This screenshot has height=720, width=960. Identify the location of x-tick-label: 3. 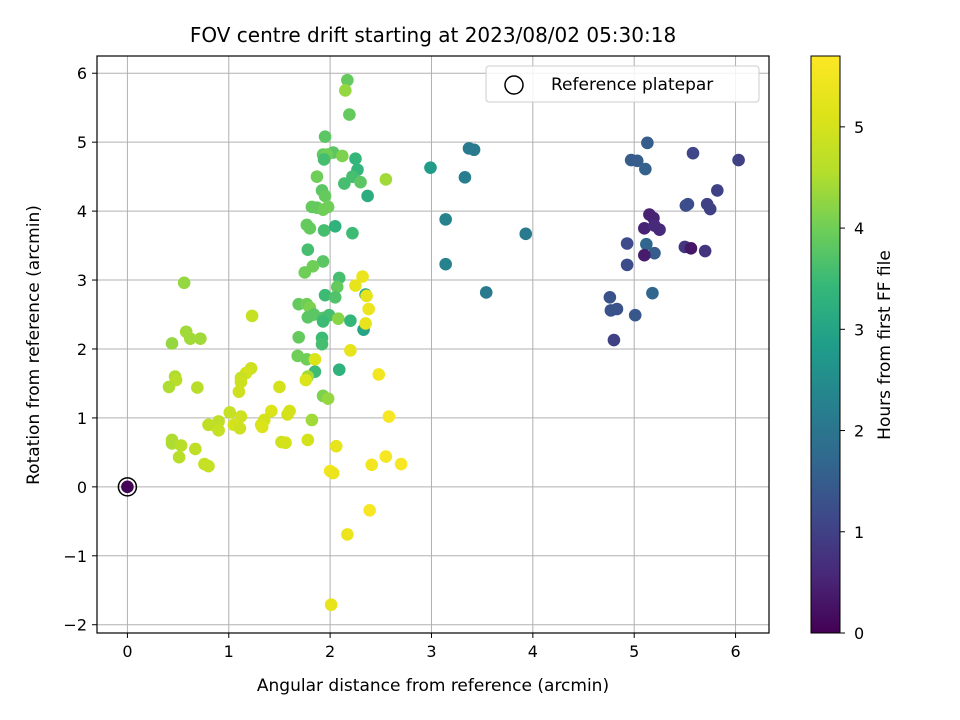
(431, 651).